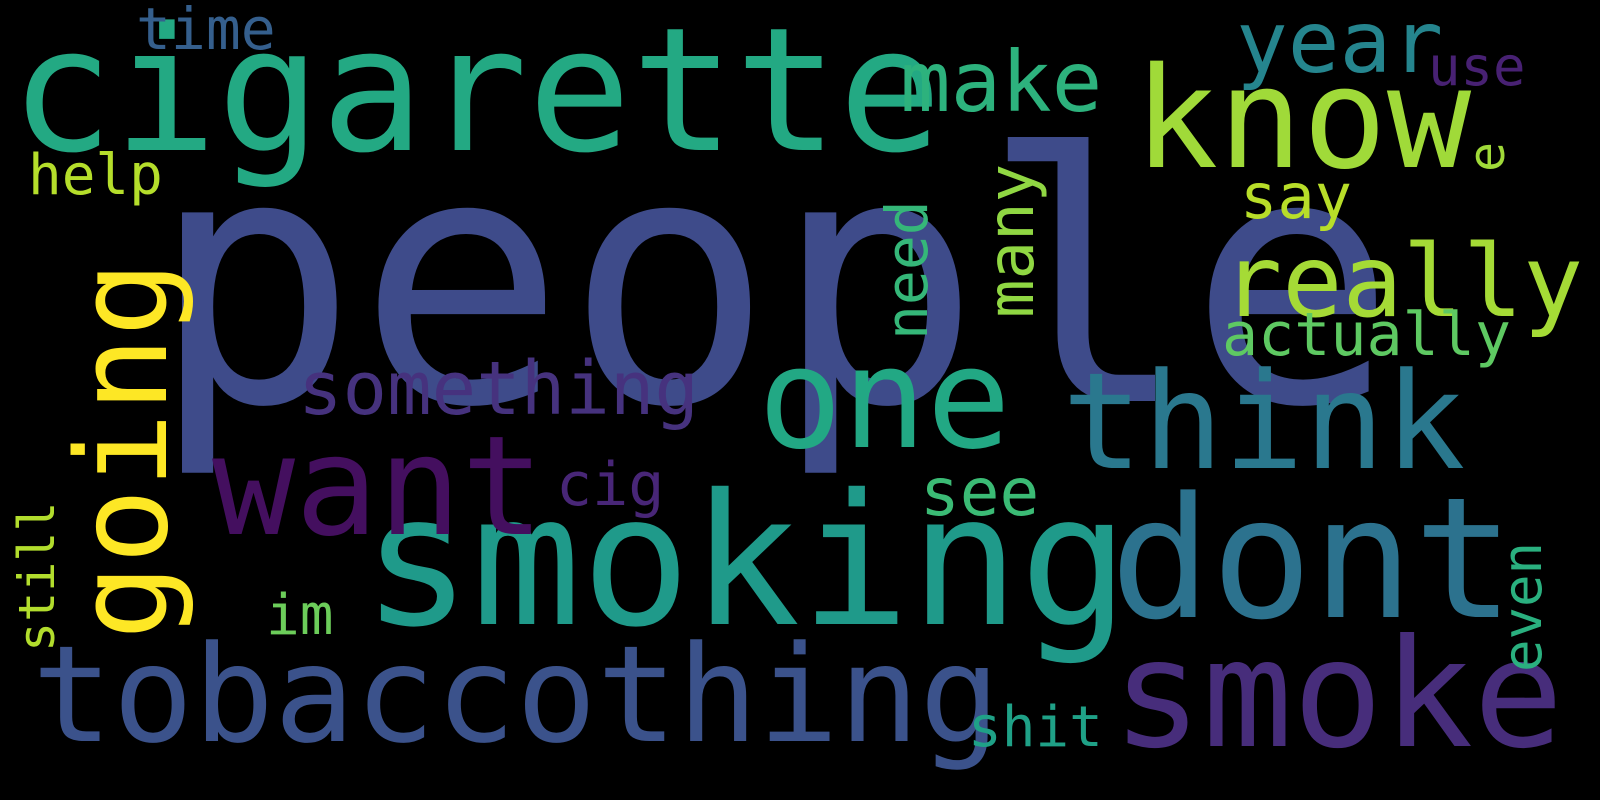  What do you see at coordinates (1522, 606) in the screenshot?
I see `word-even: even` at bounding box center [1522, 606].